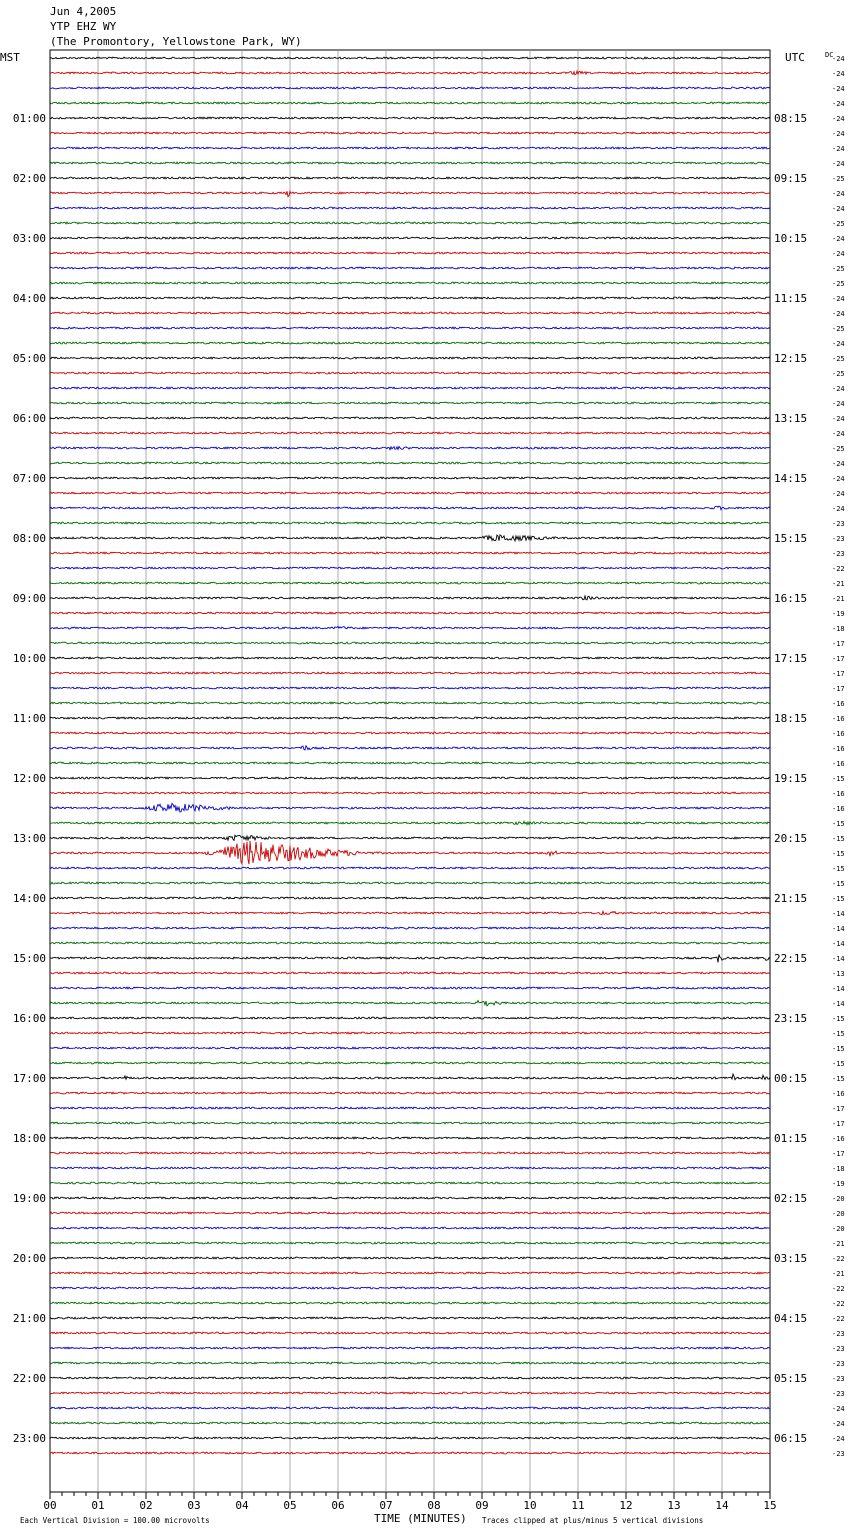 Image resolution: width=850 pixels, height=1534 pixels. I want to click on left-timezone-label: MST, so click(10, 57).